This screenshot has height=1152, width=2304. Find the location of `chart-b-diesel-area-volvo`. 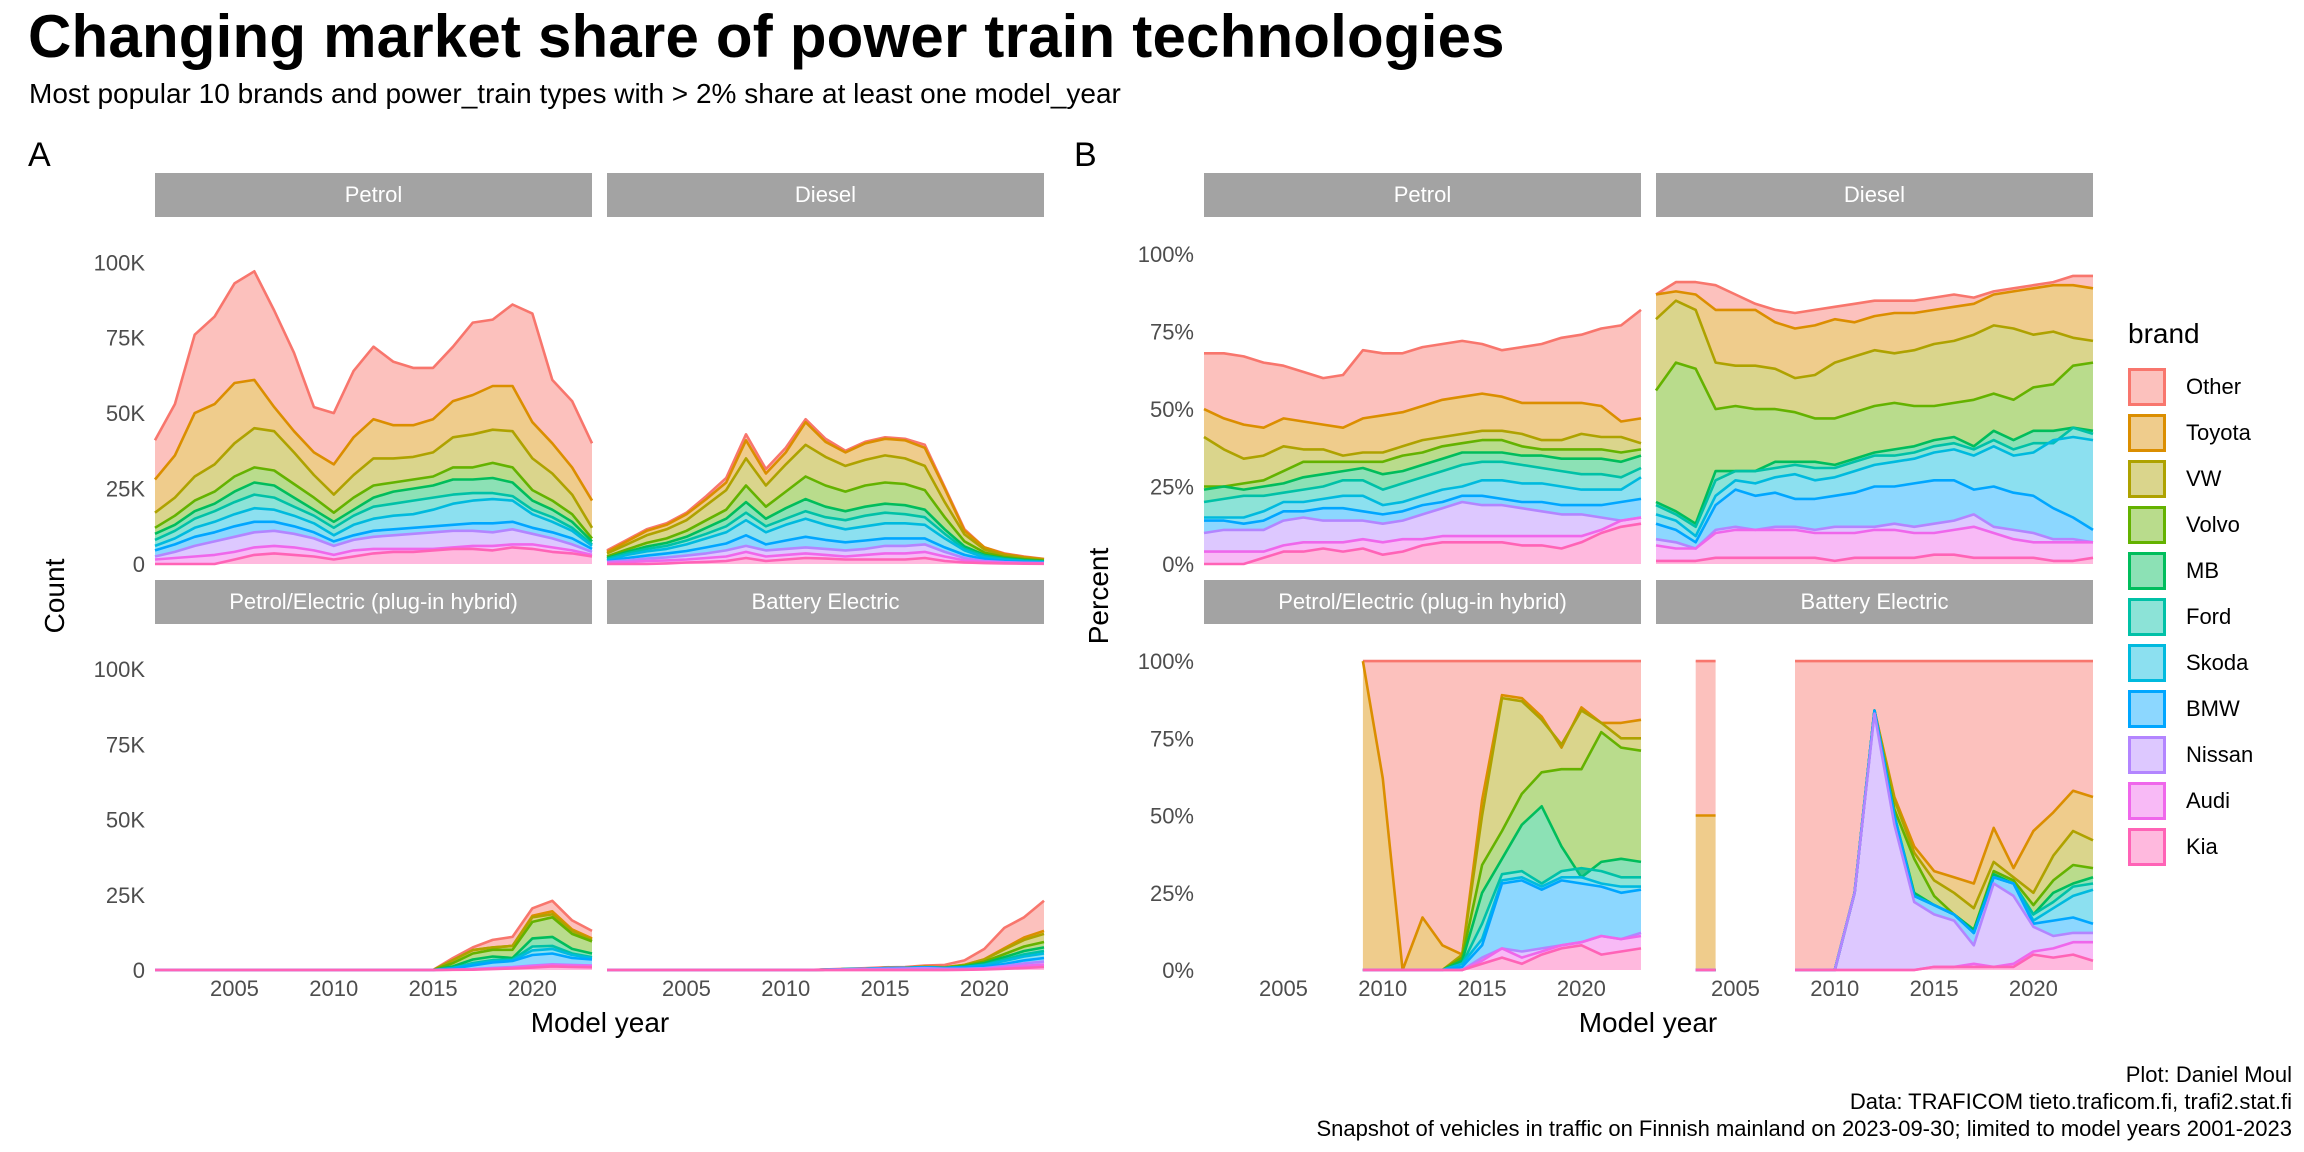

chart-b-diesel-area-volvo is located at coordinates (1874, 443).